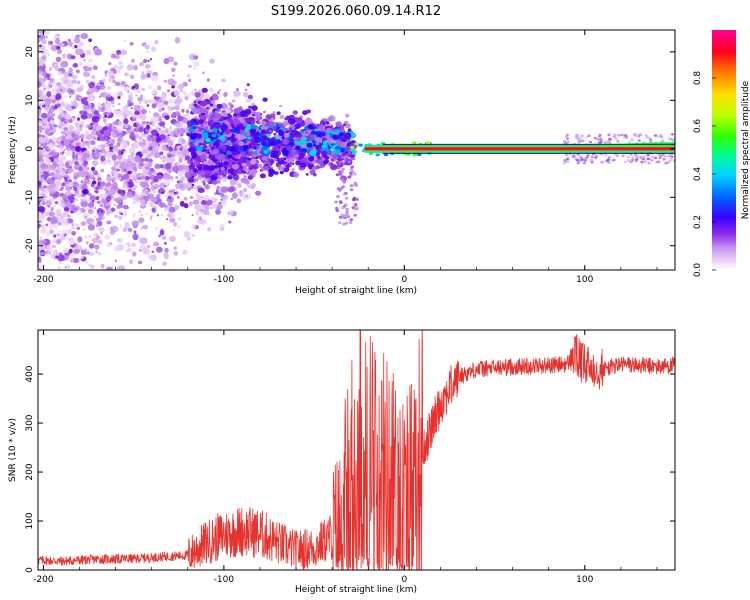  What do you see at coordinates (30, 422) in the screenshot?
I see `y-tick-label: 300` at bounding box center [30, 422].